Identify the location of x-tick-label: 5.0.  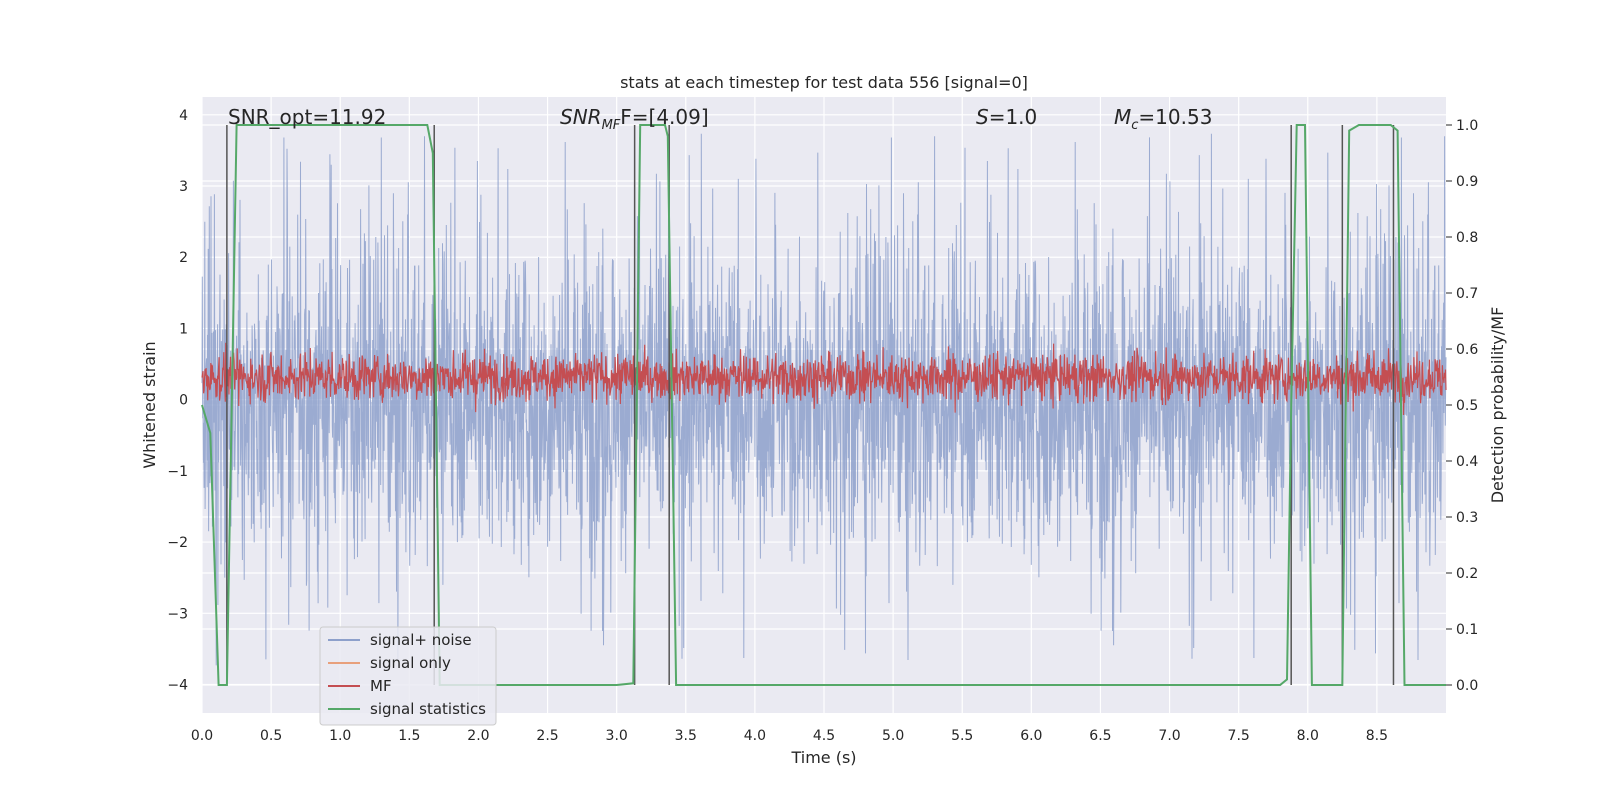
(893, 736).